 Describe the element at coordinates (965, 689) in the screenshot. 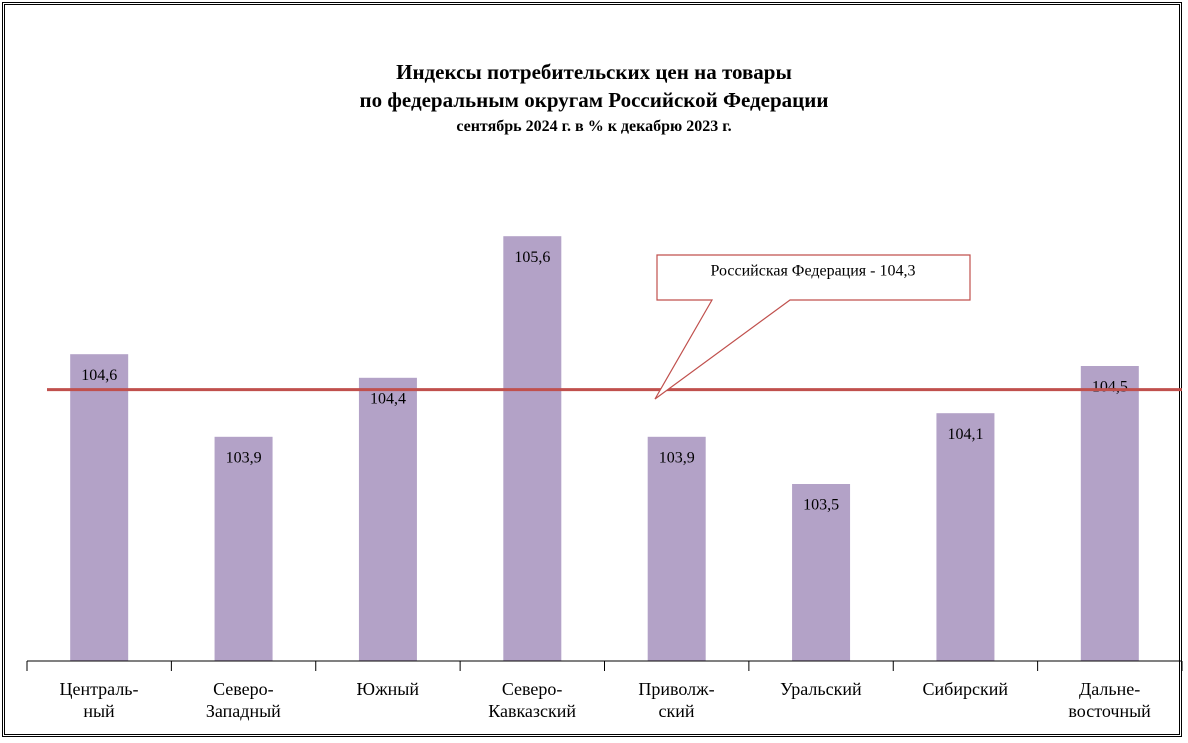

I see `x-tick-label: Сибирский` at that location.